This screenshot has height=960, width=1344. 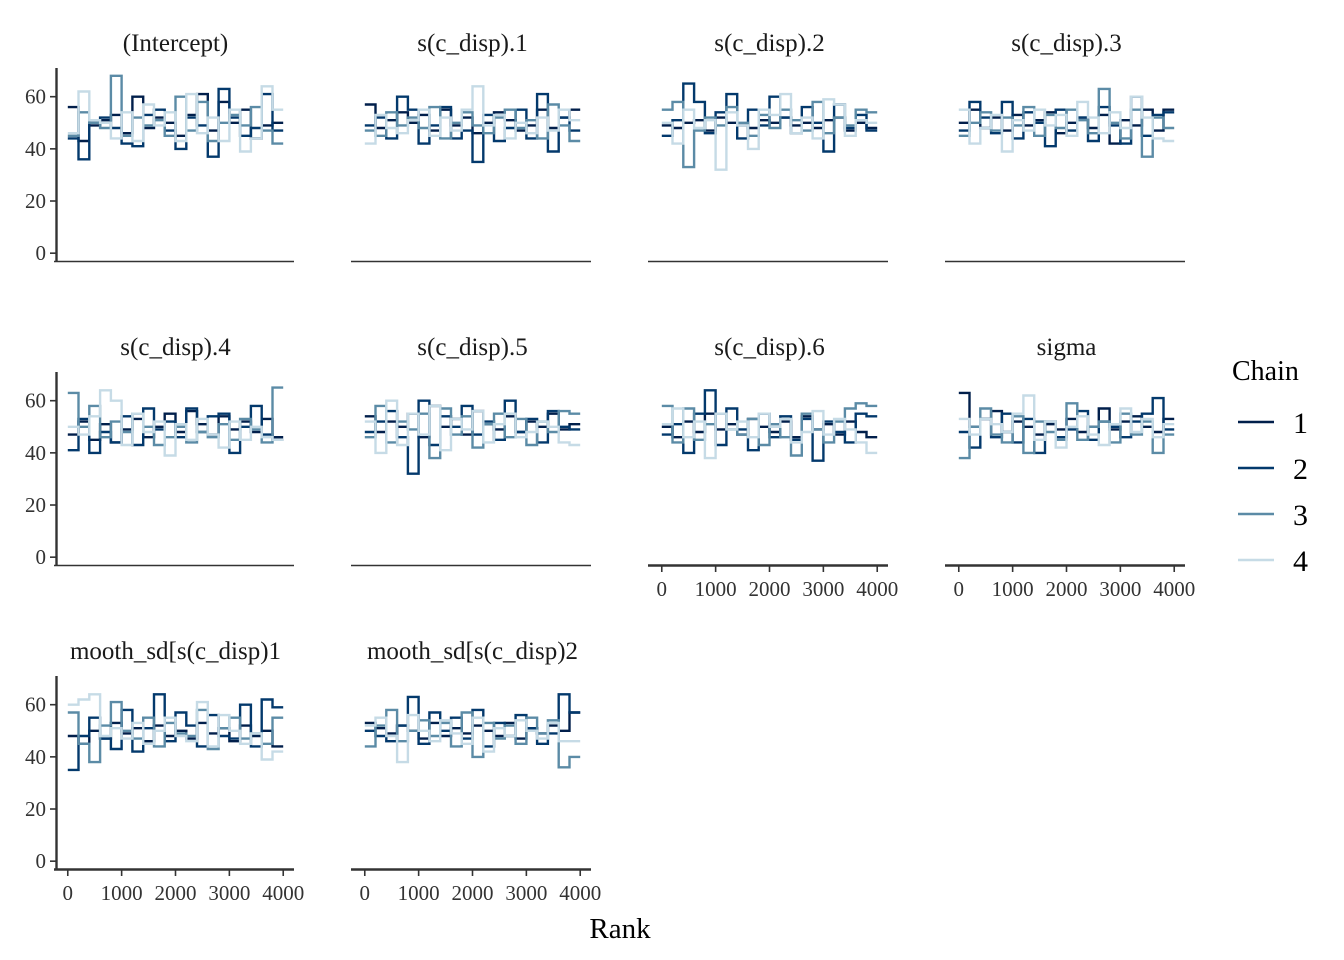 I want to click on panel: s(c_disp).1, so click(x=471, y=146).